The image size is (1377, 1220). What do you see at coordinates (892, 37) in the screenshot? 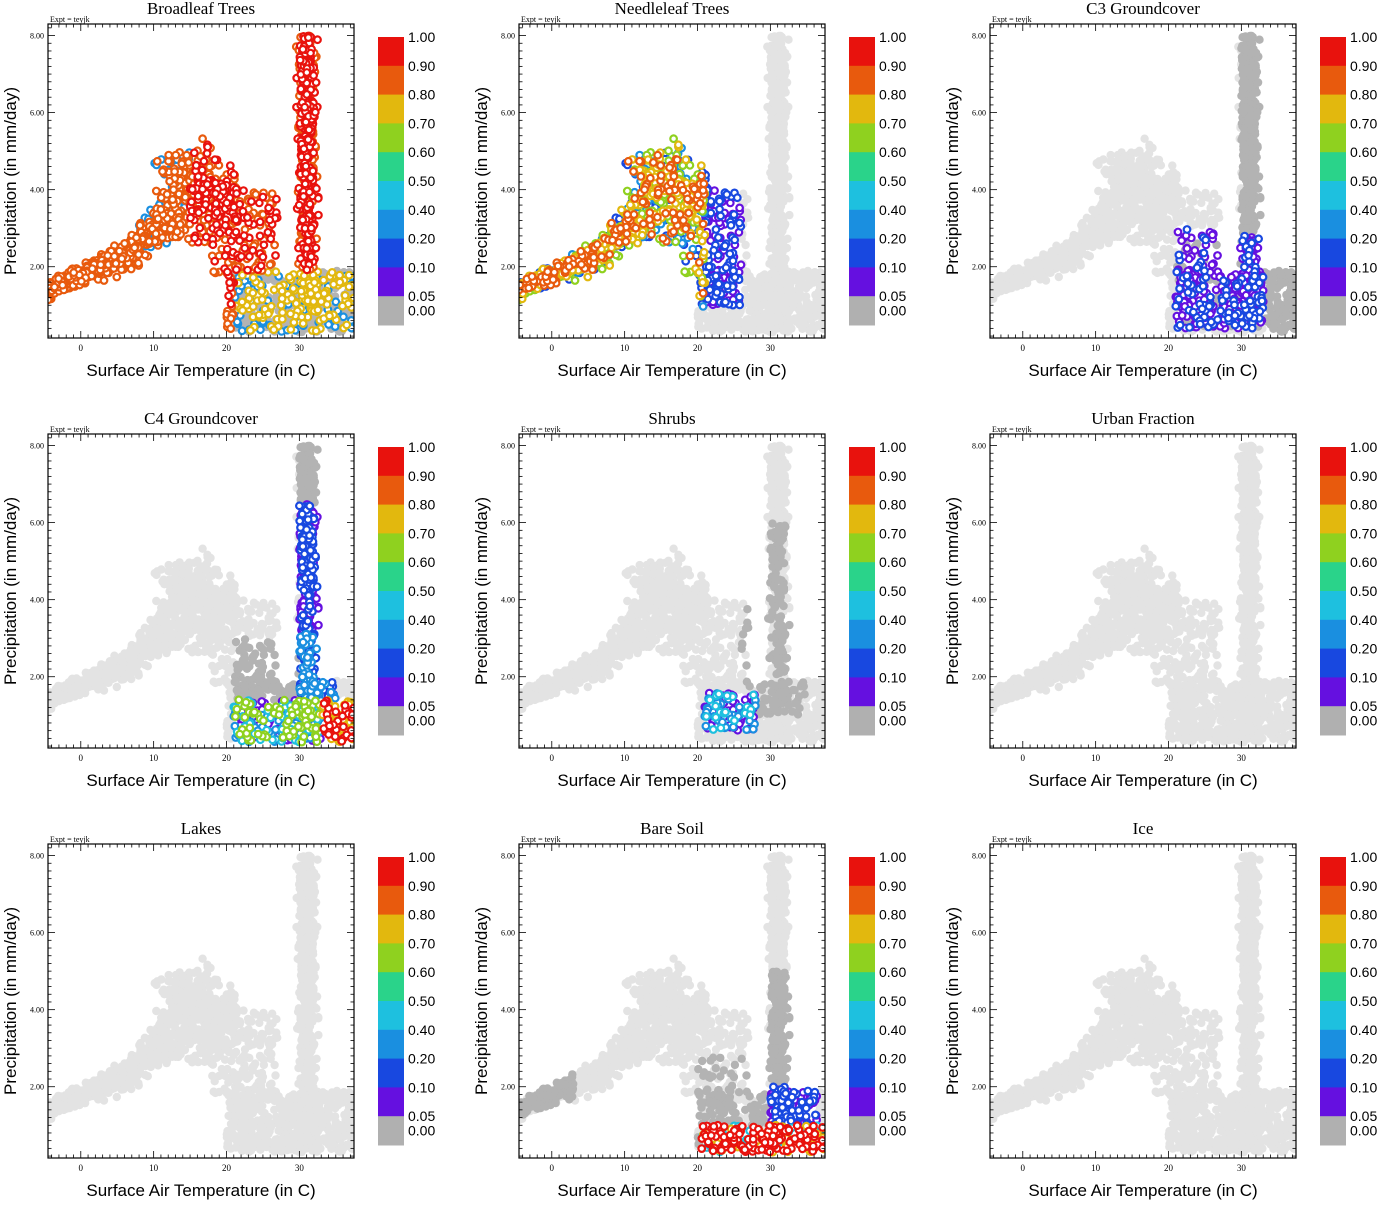
I see `colorbar-label: 1.00` at bounding box center [892, 37].